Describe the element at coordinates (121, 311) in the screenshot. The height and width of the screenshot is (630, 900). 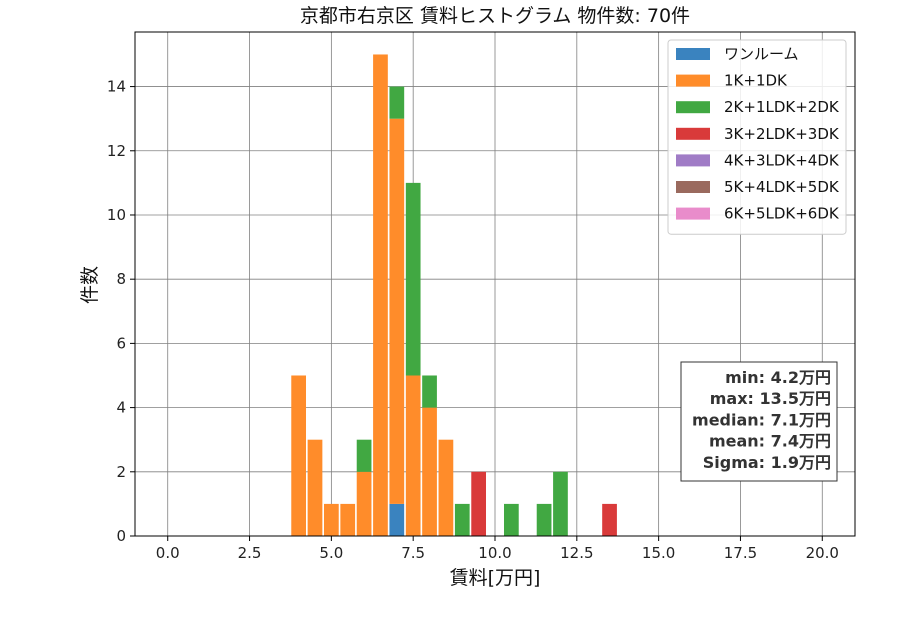
I see `y-axis-ticks: 0 2 4 6 8 10 12 14` at that location.